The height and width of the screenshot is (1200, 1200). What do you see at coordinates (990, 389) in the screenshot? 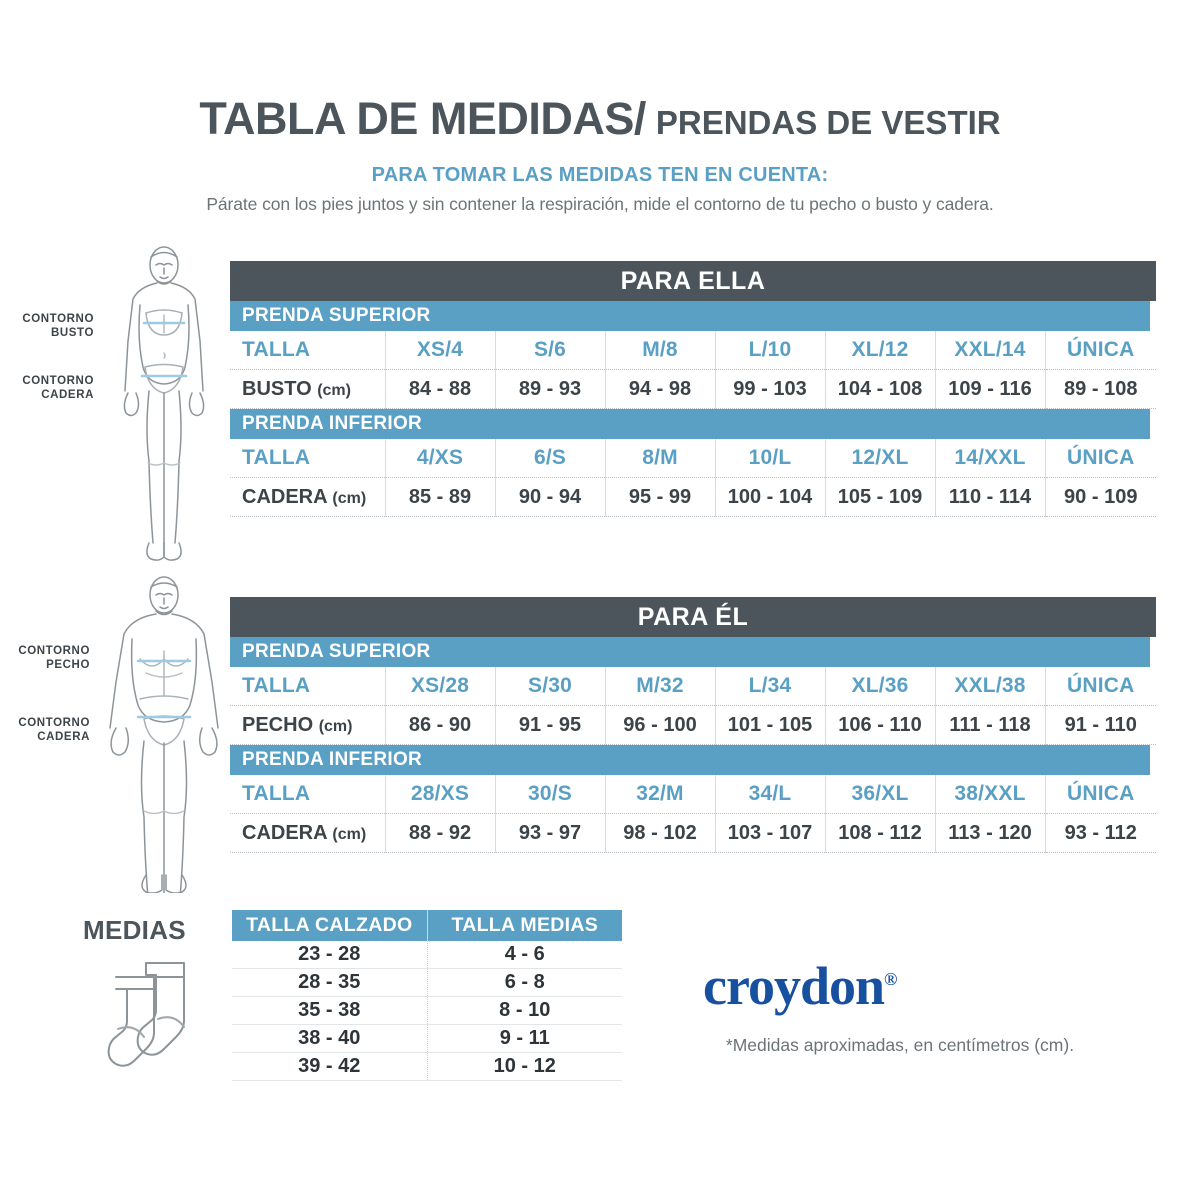
I see `table-cell: 109 - 116` at bounding box center [990, 389].